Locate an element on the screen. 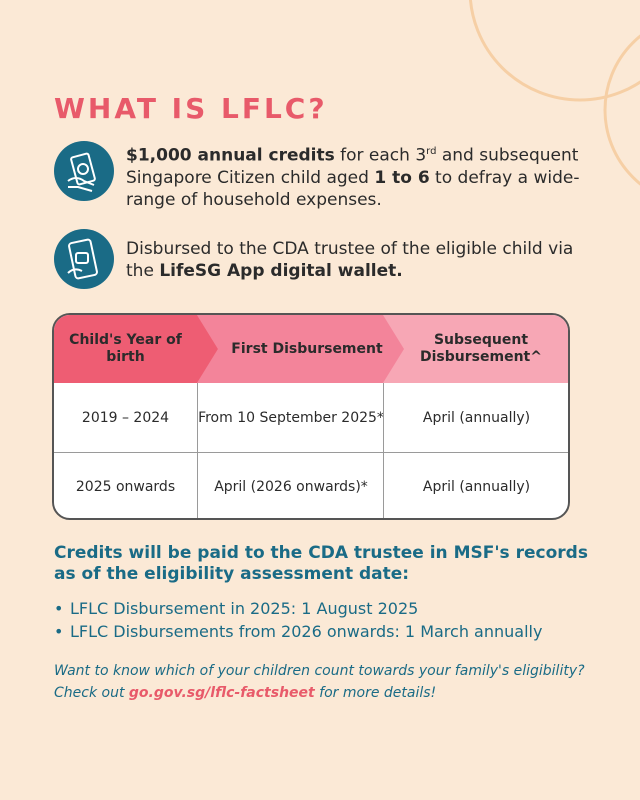 This screenshot has width=640, height=800. phone-wallet-icon is located at coordinates (84, 259).